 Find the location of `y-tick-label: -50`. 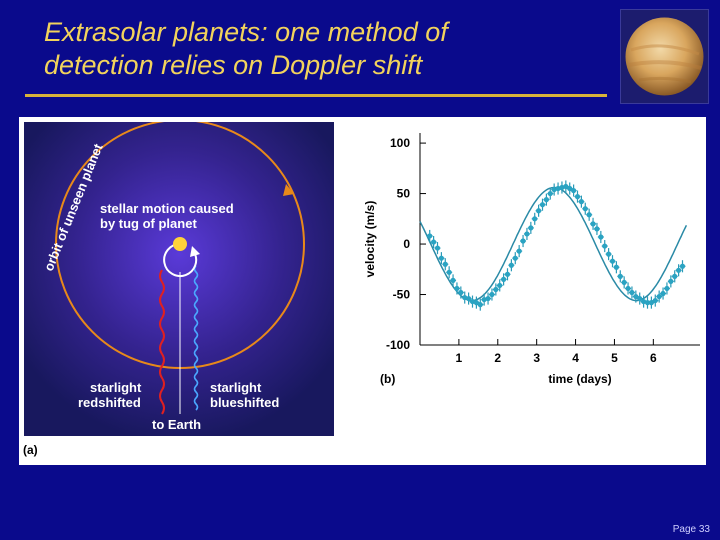

y-tick-label: -50 is located at coordinates (402, 295).